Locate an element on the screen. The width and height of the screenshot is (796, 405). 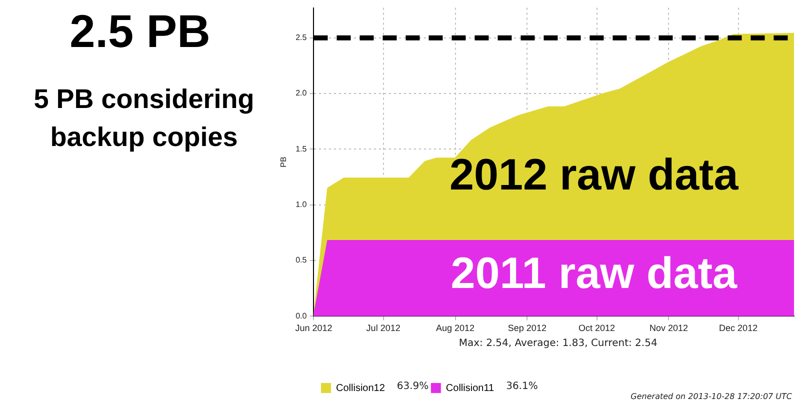
text: 5 PB considering backup copies is located at coordinates (144, 118).